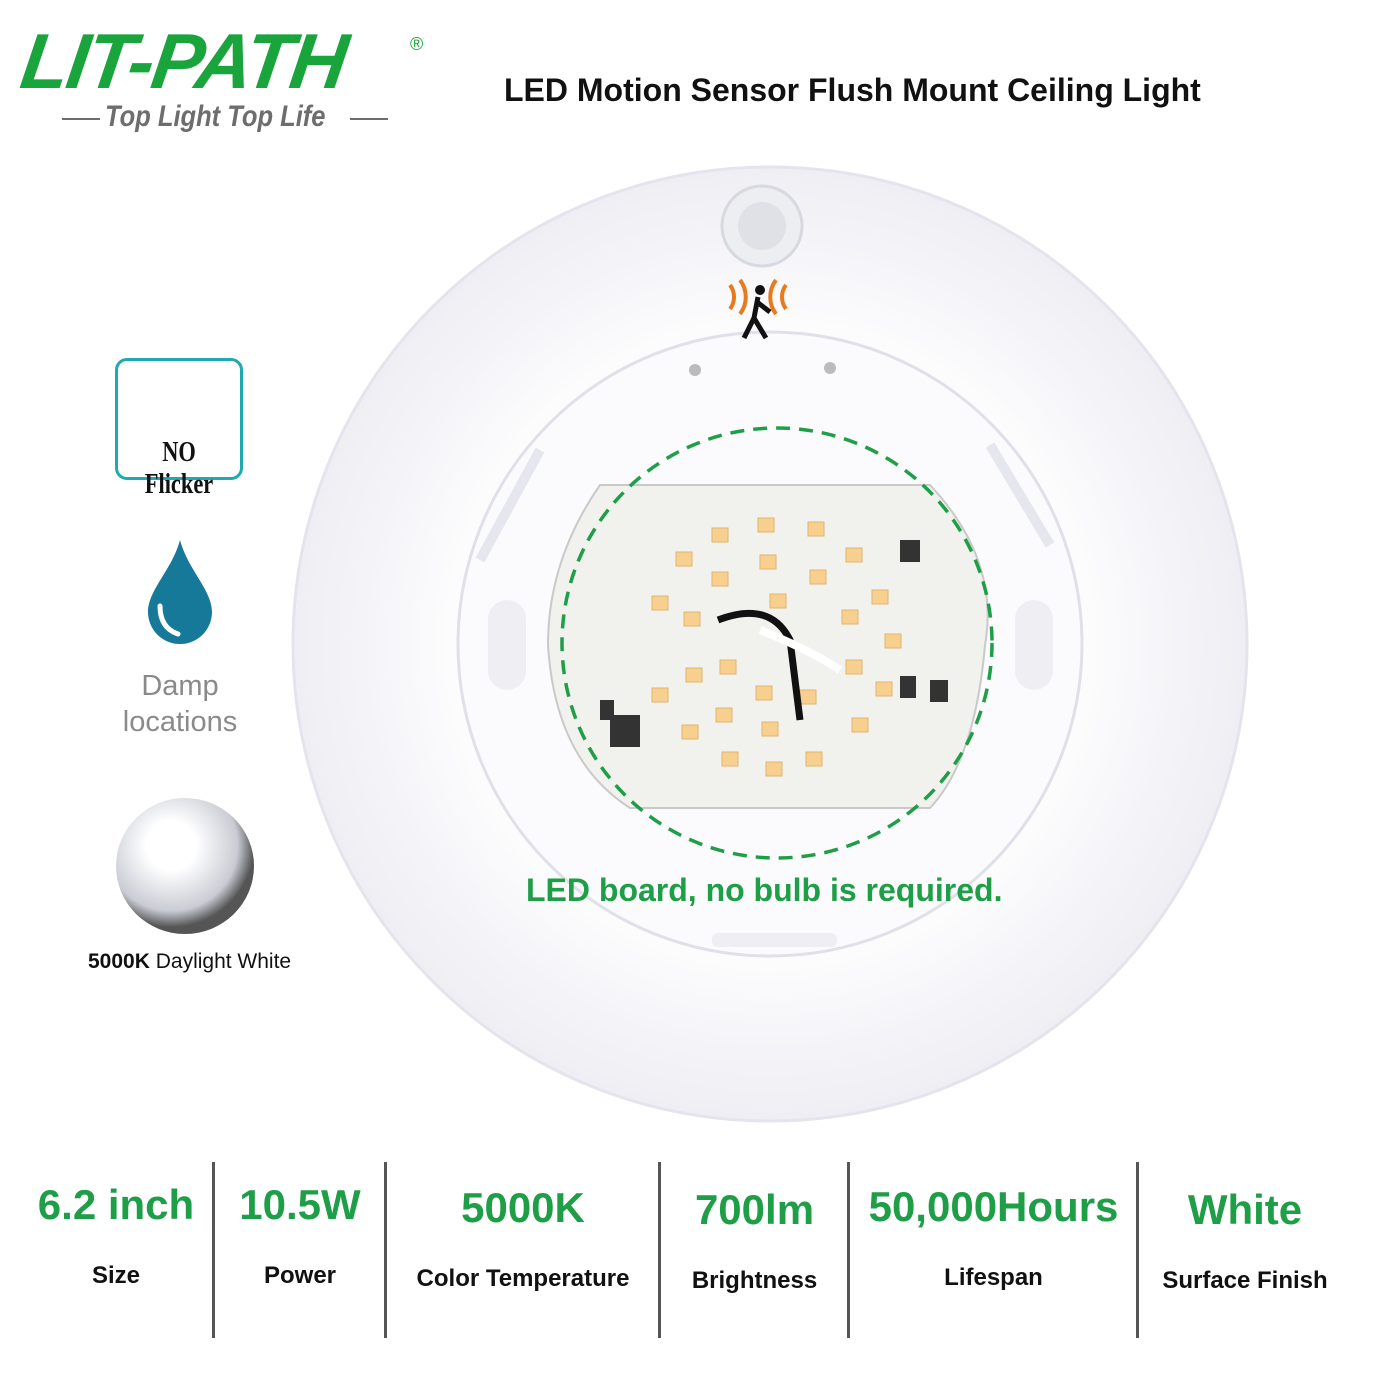  Describe the element at coordinates (754, 1280) in the screenshot. I see `spec-label: Brightness` at that location.